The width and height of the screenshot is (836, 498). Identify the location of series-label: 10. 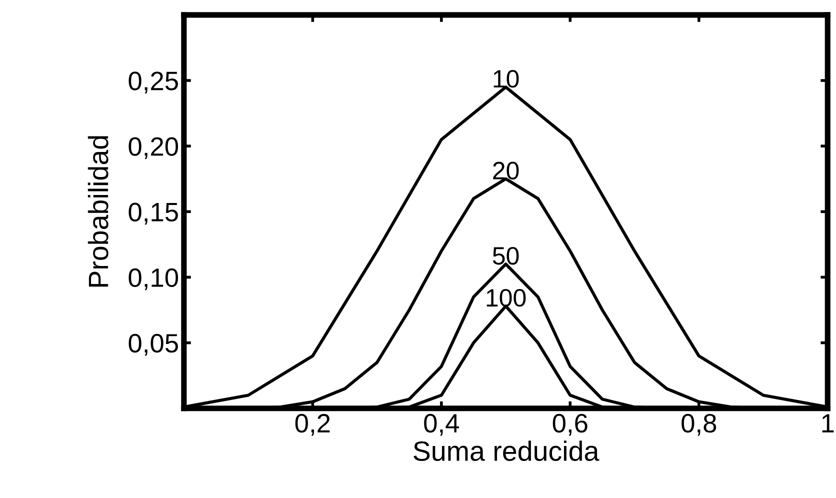
(506, 79).